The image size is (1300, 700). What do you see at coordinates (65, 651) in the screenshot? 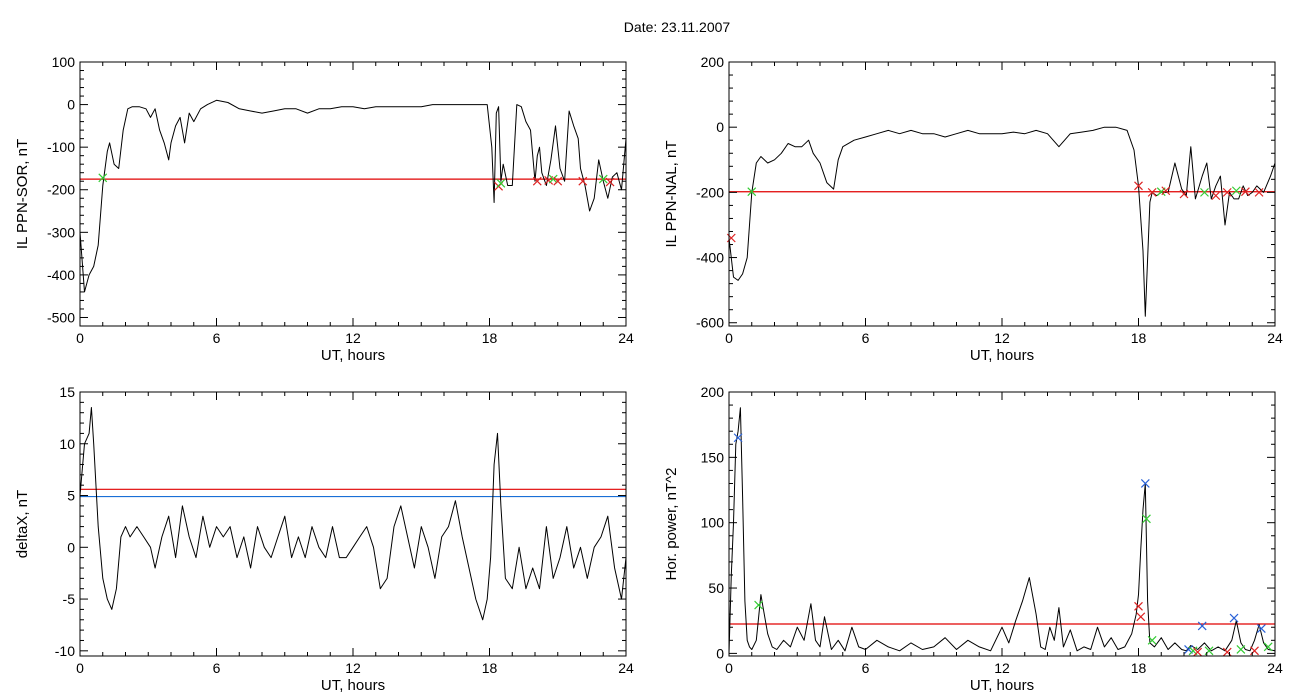
I see `y-tick-label: -10` at bounding box center [65, 651].